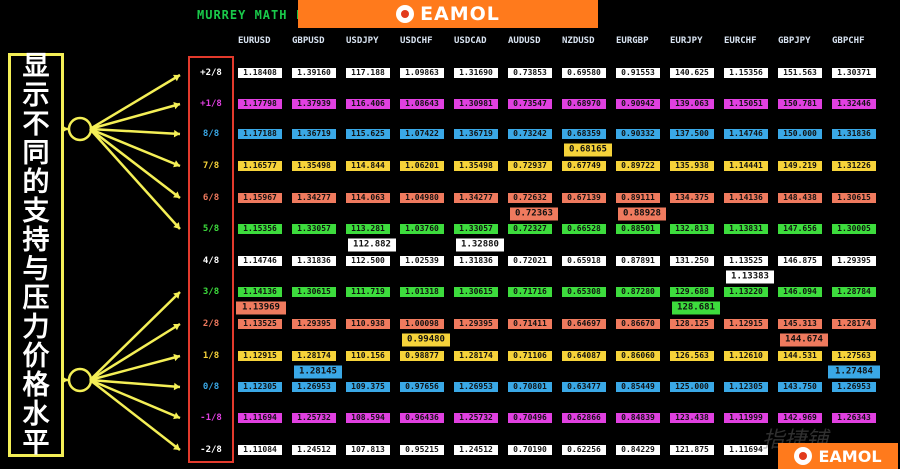 The height and width of the screenshot is (469, 900). What do you see at coordinates (422, 73) in the screenshot?
I see `level-price-cell: 1.09863` at bounding box center [422, 73].